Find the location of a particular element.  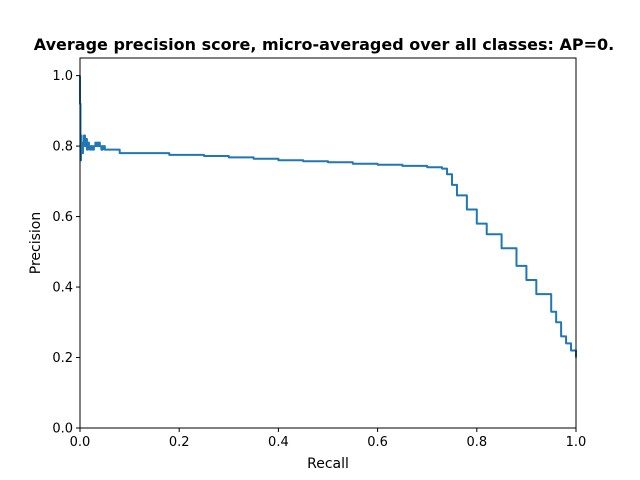

x-axis-label: Recall is located at coordinates (328, 464).